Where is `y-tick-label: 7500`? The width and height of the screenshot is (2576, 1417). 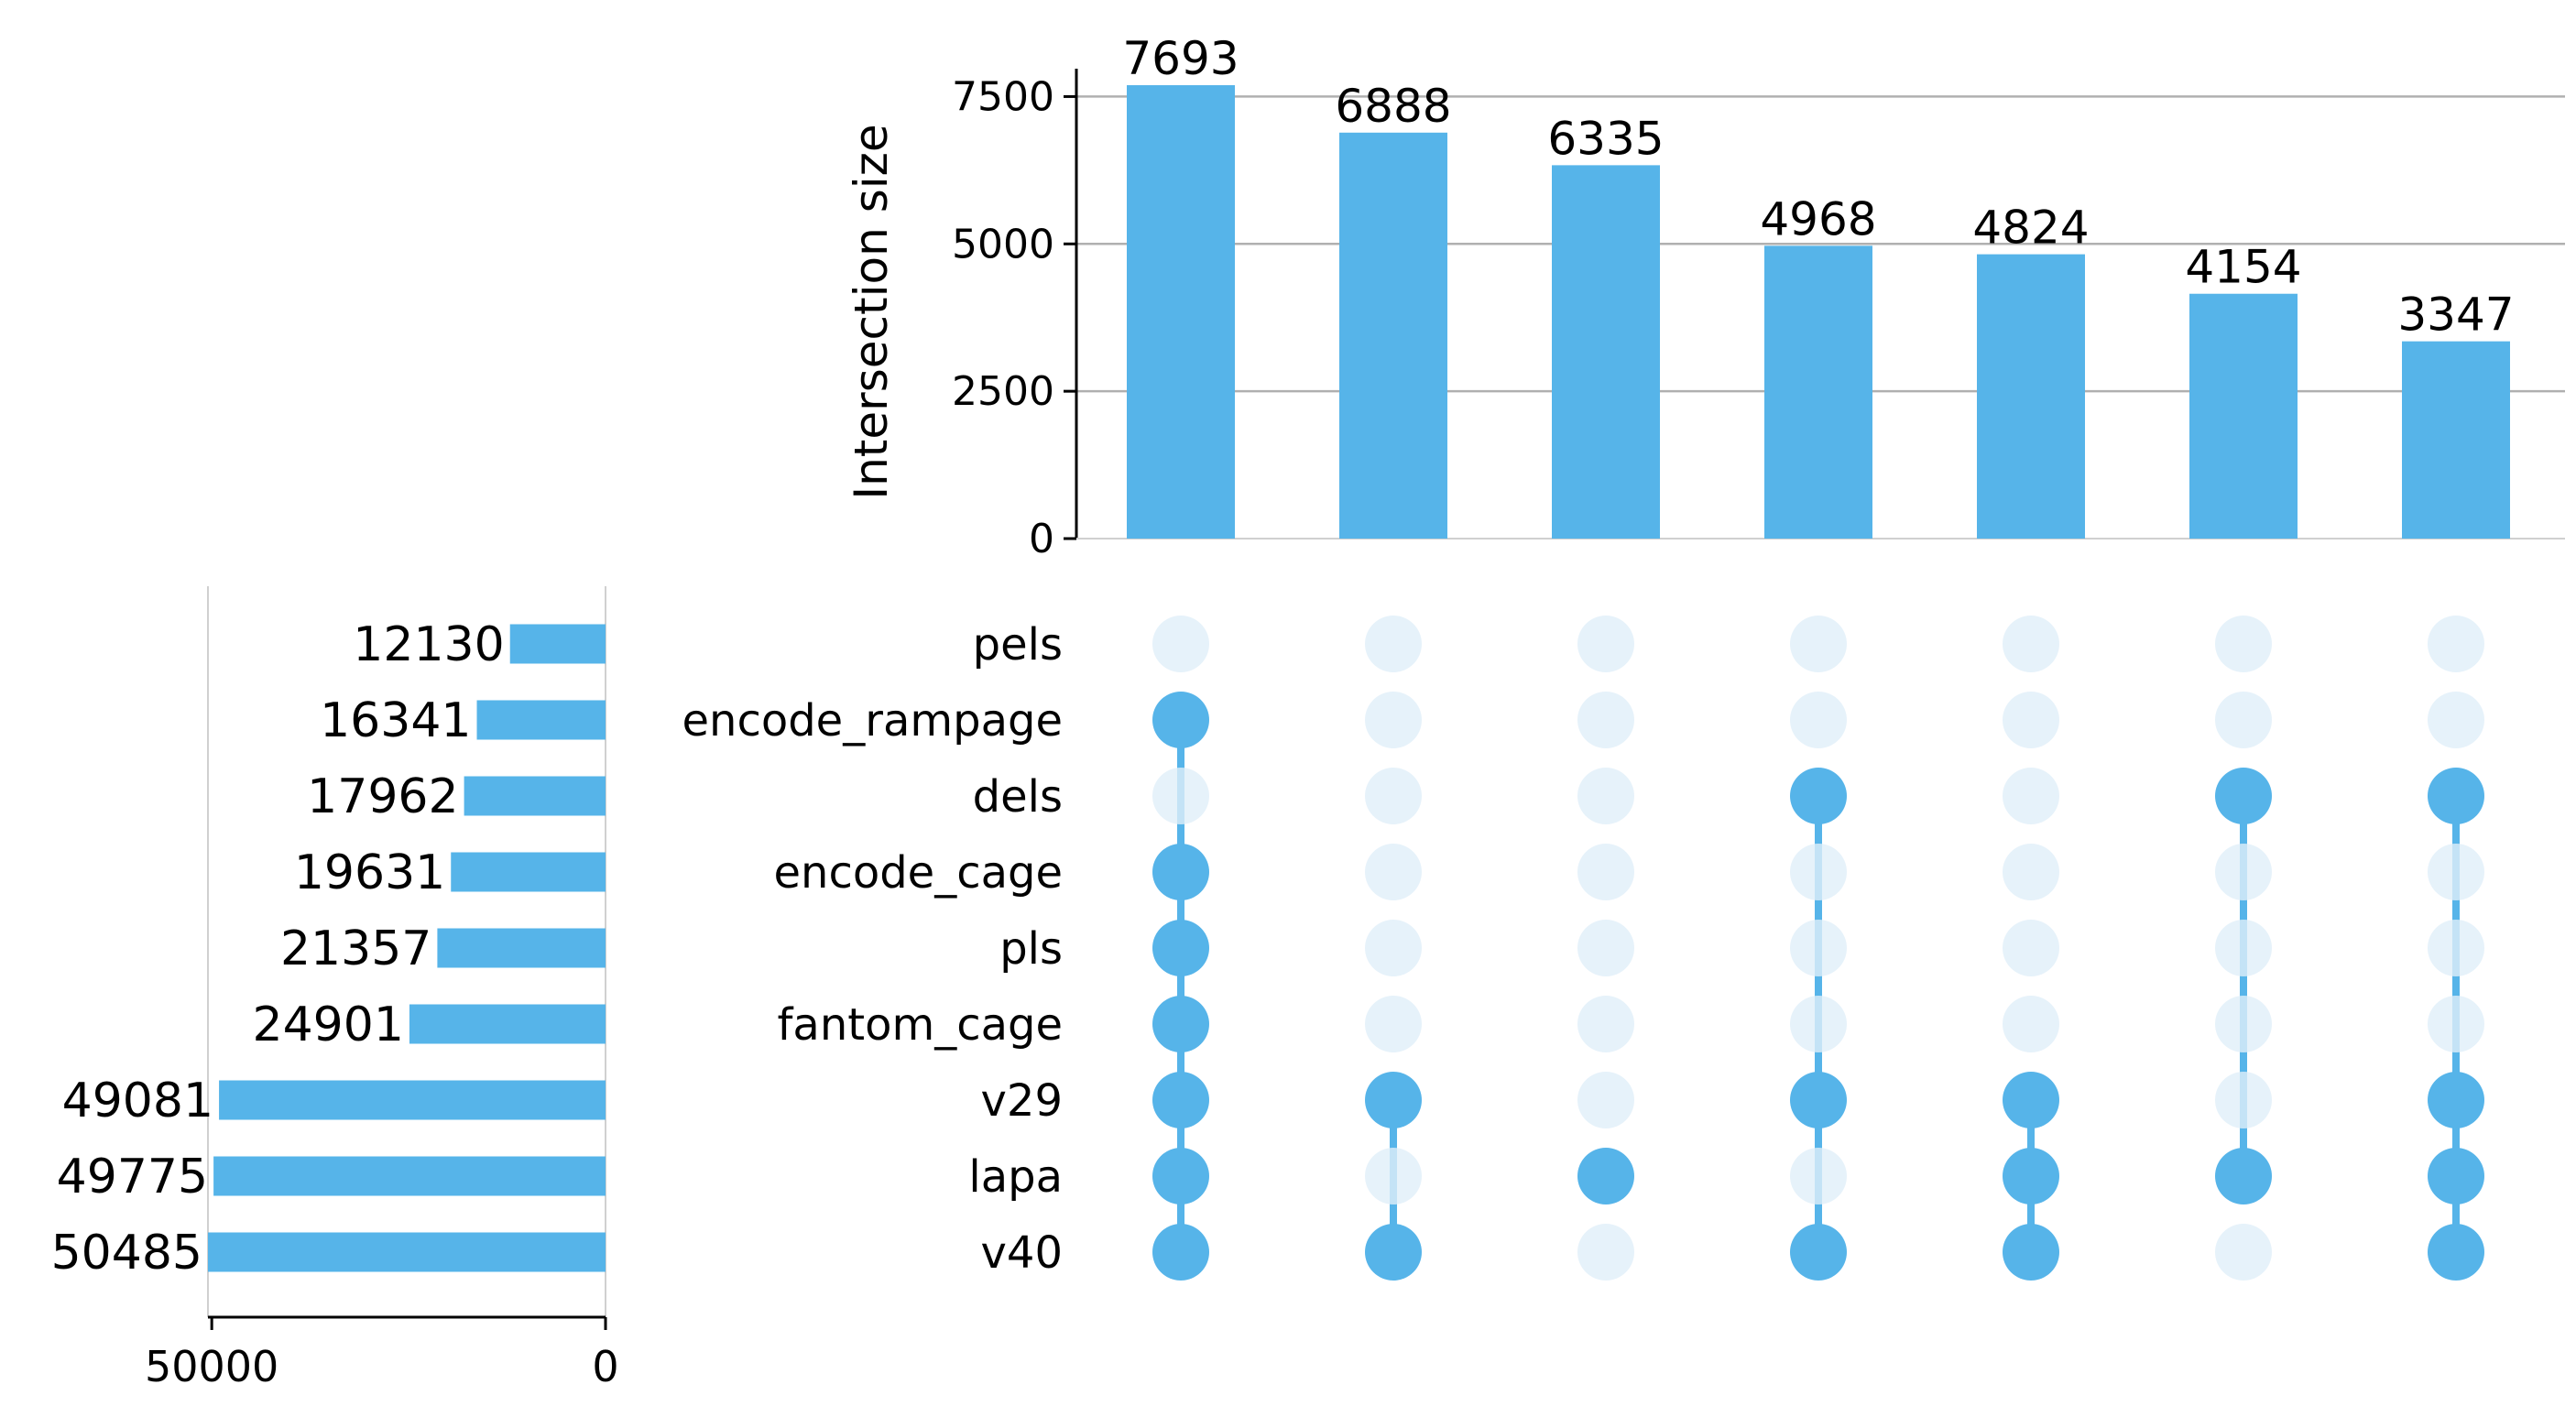
y-tick-label: 7500 is located at coordinates (1003, 96).